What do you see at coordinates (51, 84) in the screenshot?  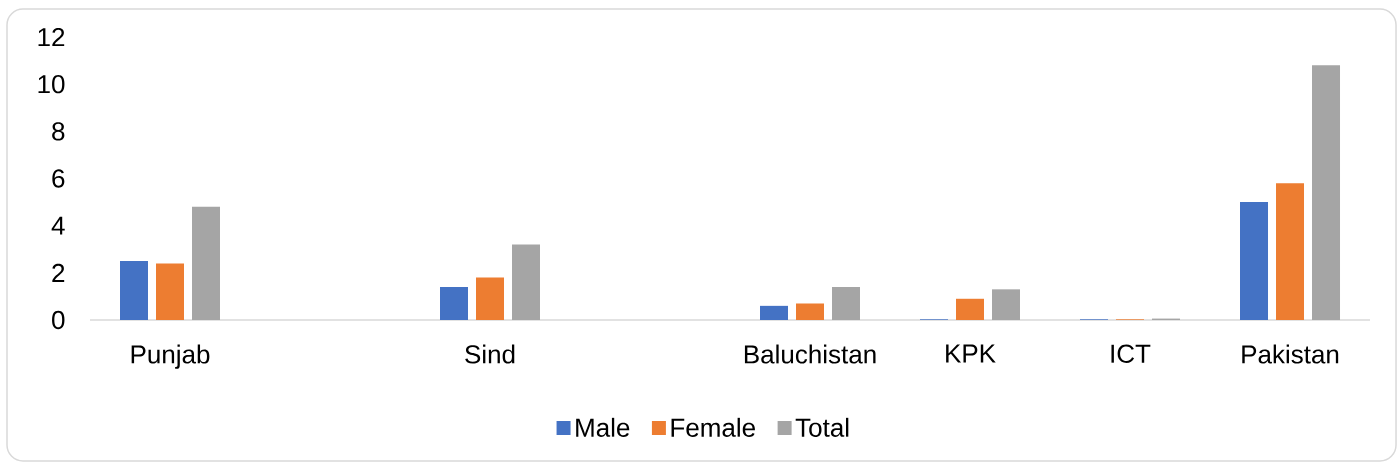 I see `y-tick-label: 10` at bounding box center [51, 84].